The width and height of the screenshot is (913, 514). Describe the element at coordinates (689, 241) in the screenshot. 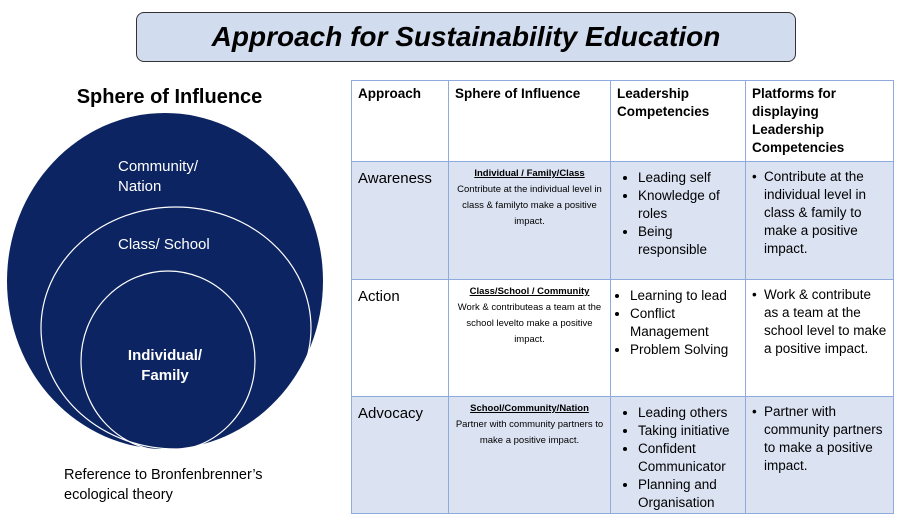

I see `competency-item: Being responsible` at that location.